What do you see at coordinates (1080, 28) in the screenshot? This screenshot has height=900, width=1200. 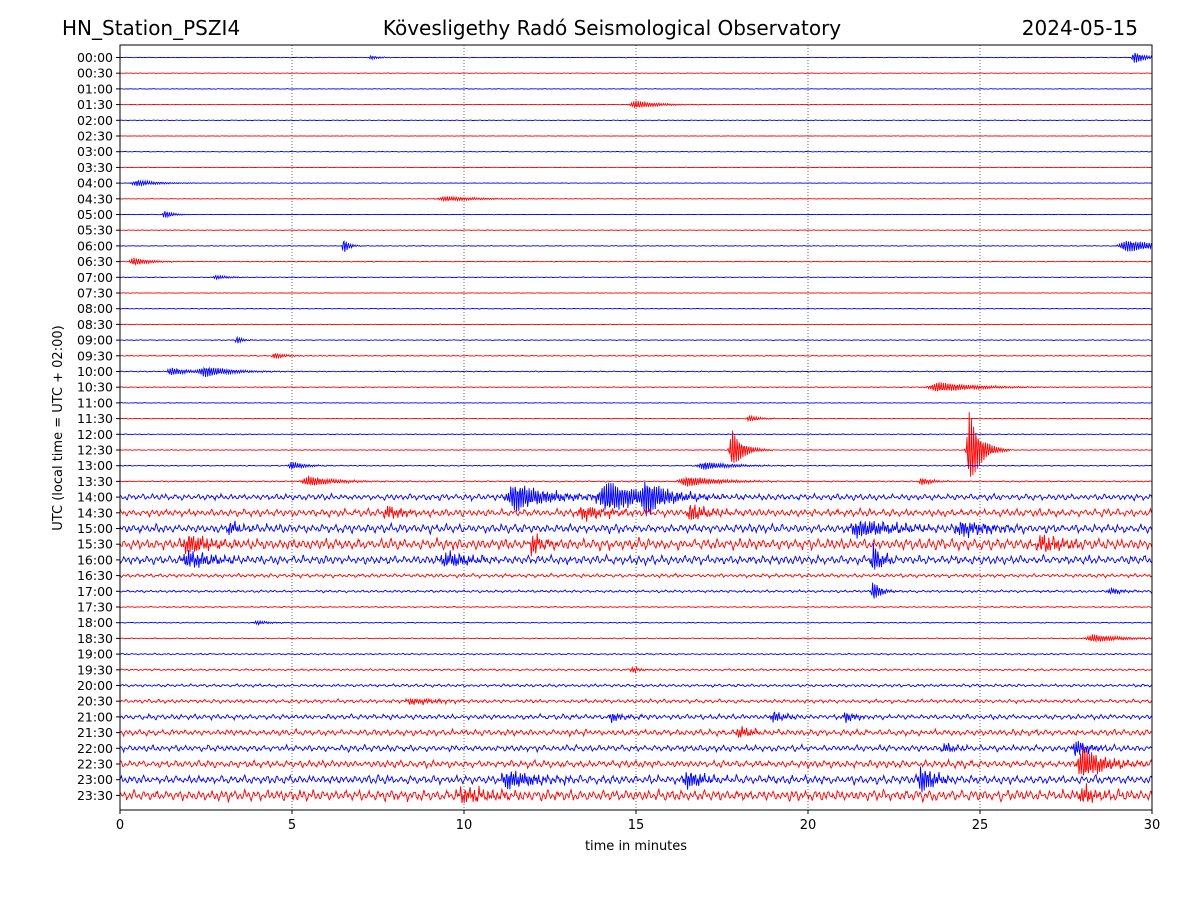 I see `date-label: 2024-05-15` at bounding box center [1080, 28].